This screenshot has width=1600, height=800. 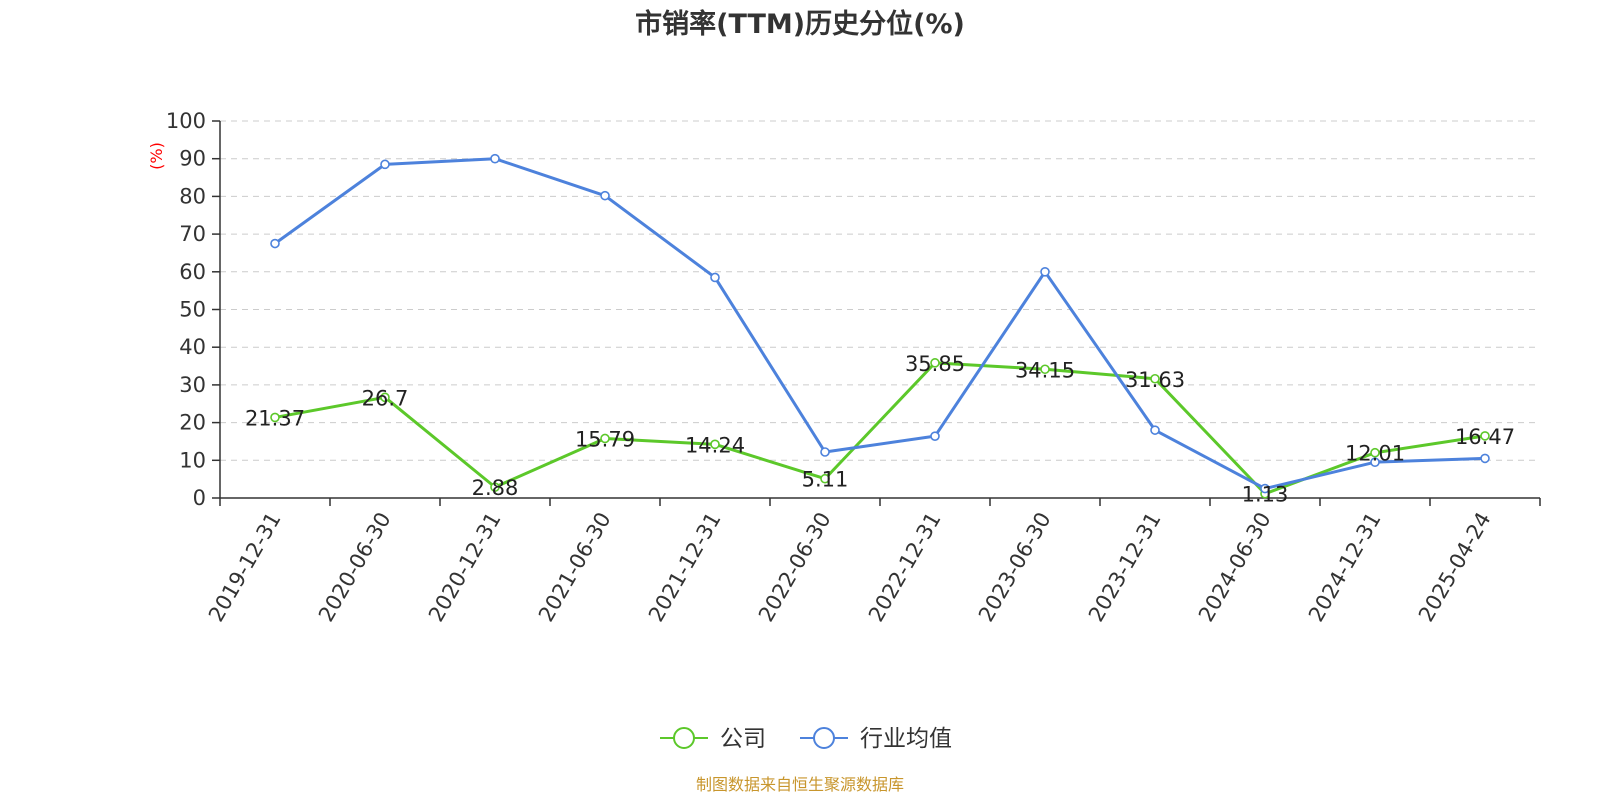 I want to click on legend-label-1: 行业均值, so click(x=906, y=739).